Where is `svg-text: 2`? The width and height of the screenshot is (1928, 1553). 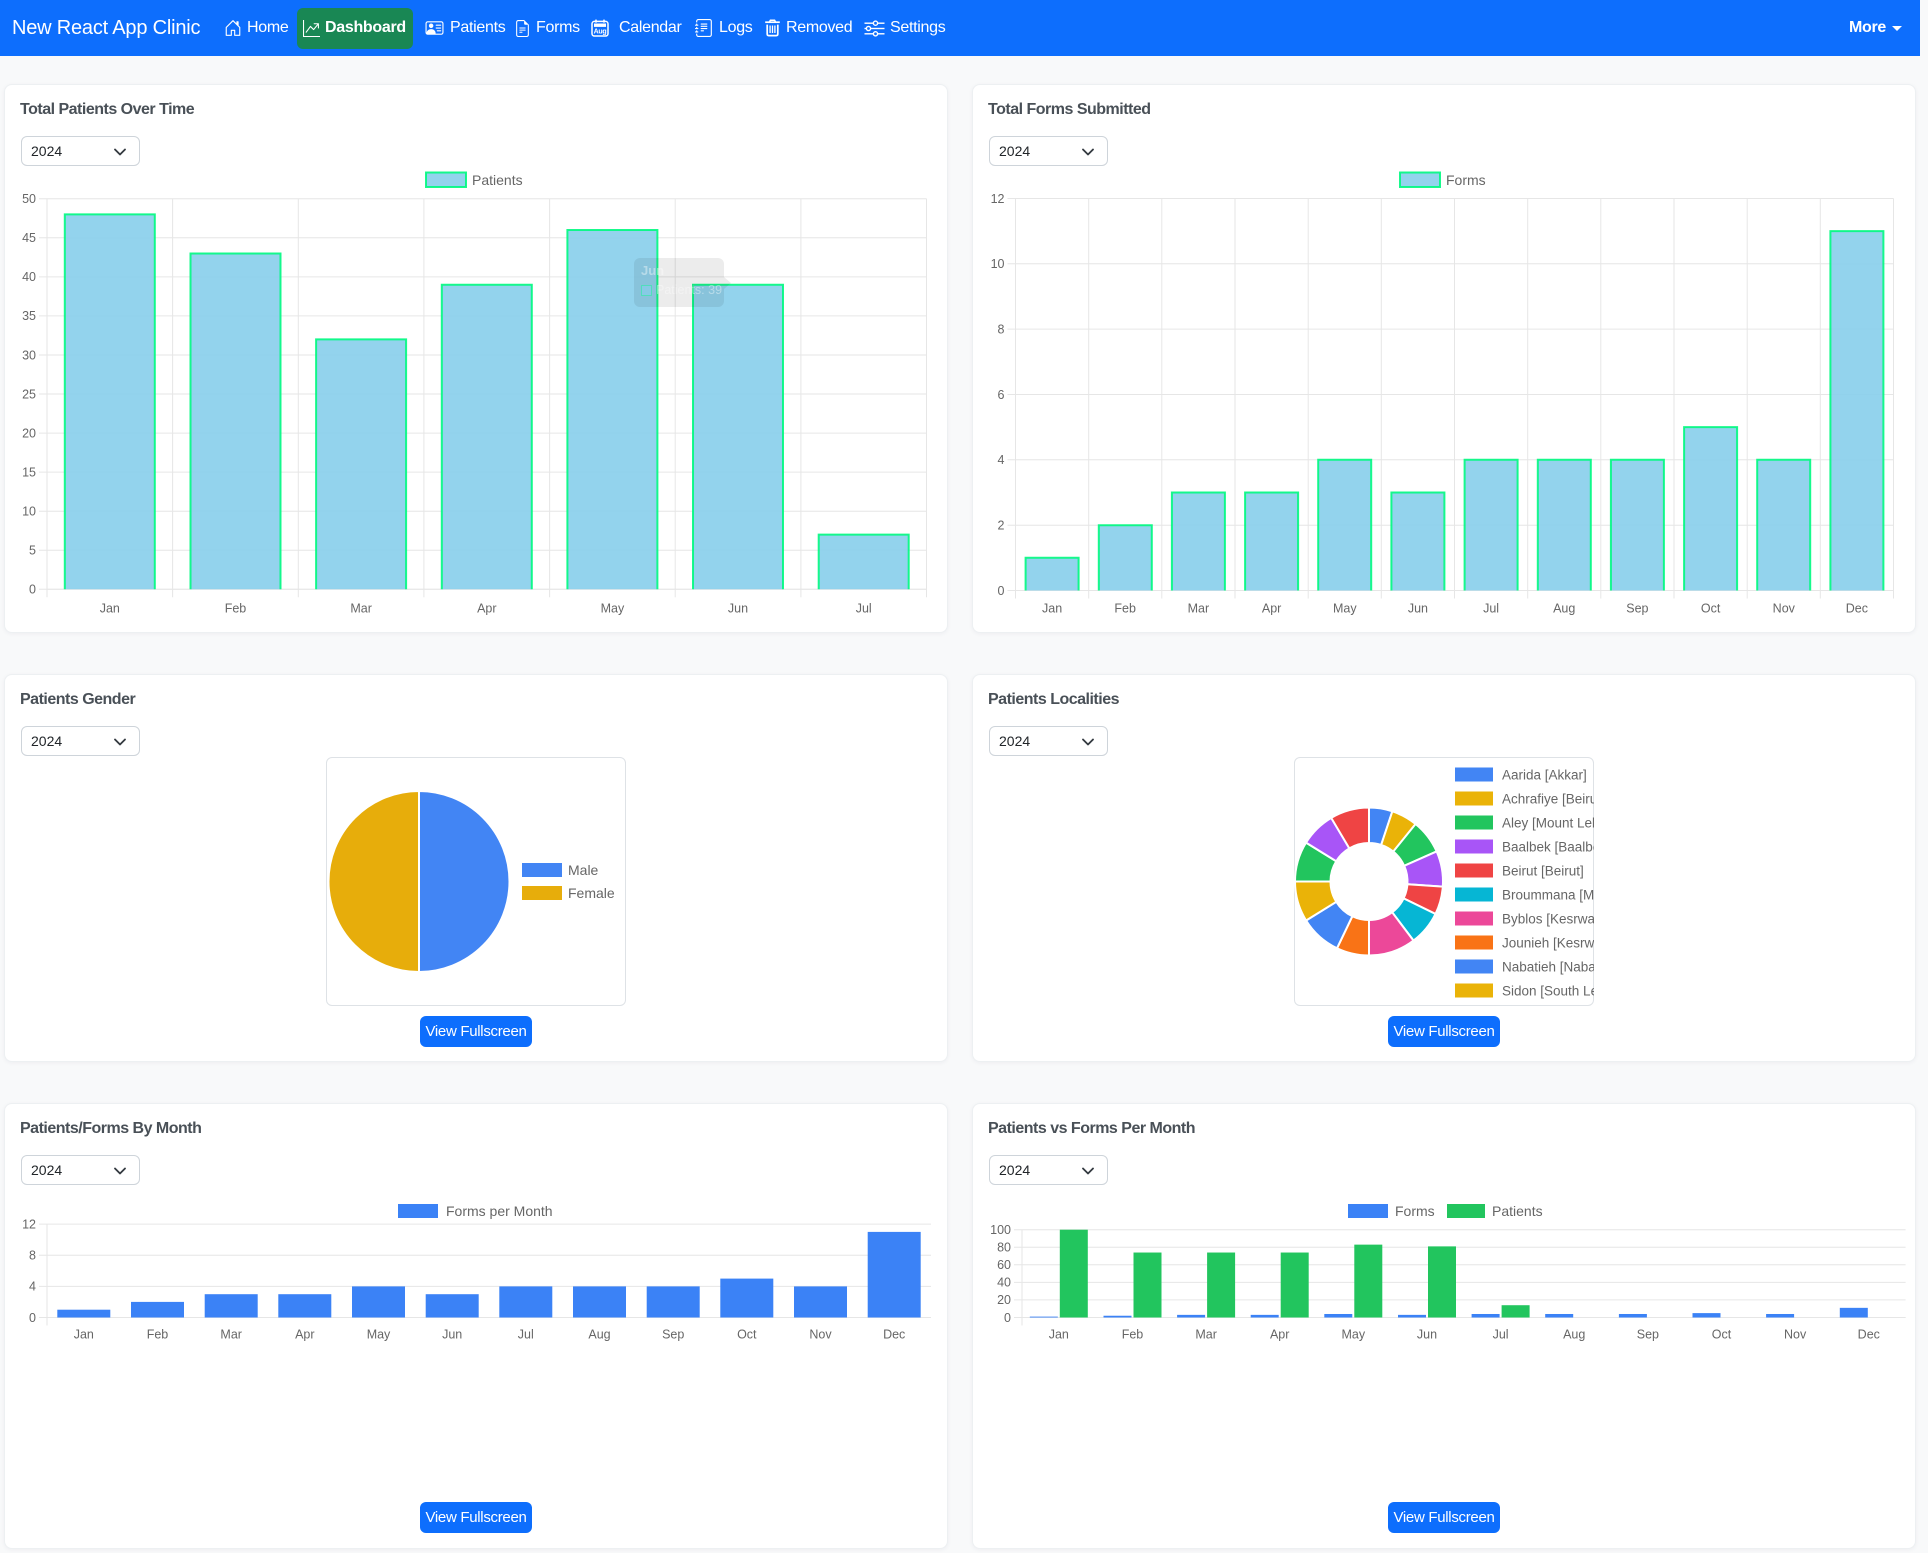
svg-text: 2 is located at coordinates (1001, 526).